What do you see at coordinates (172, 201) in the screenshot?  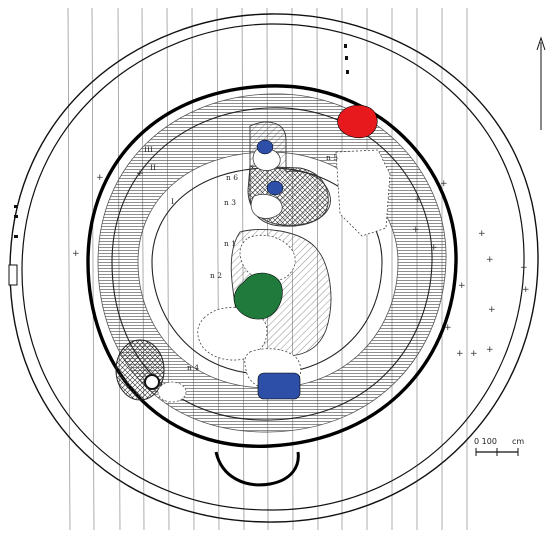 I see `label-ring-i: I` at bounding box center [172, 201].